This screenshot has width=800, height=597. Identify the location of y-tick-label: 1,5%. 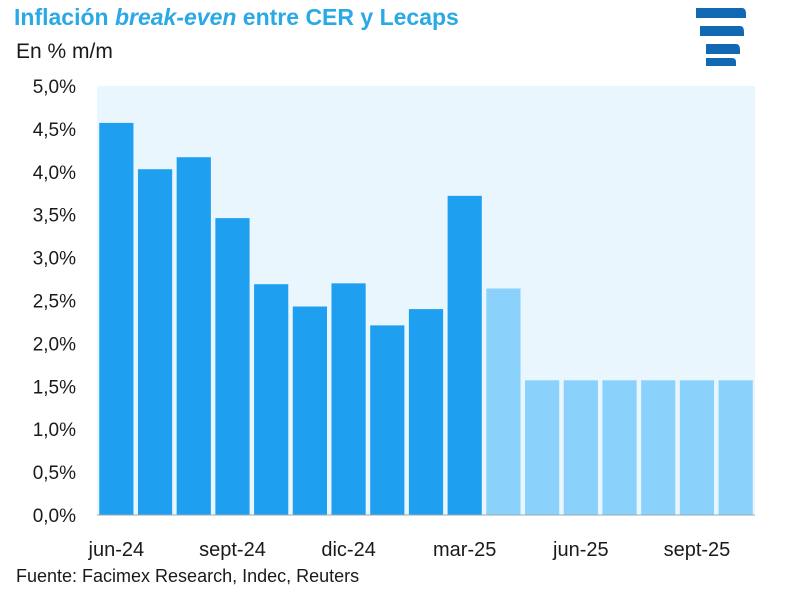
(54, 387).